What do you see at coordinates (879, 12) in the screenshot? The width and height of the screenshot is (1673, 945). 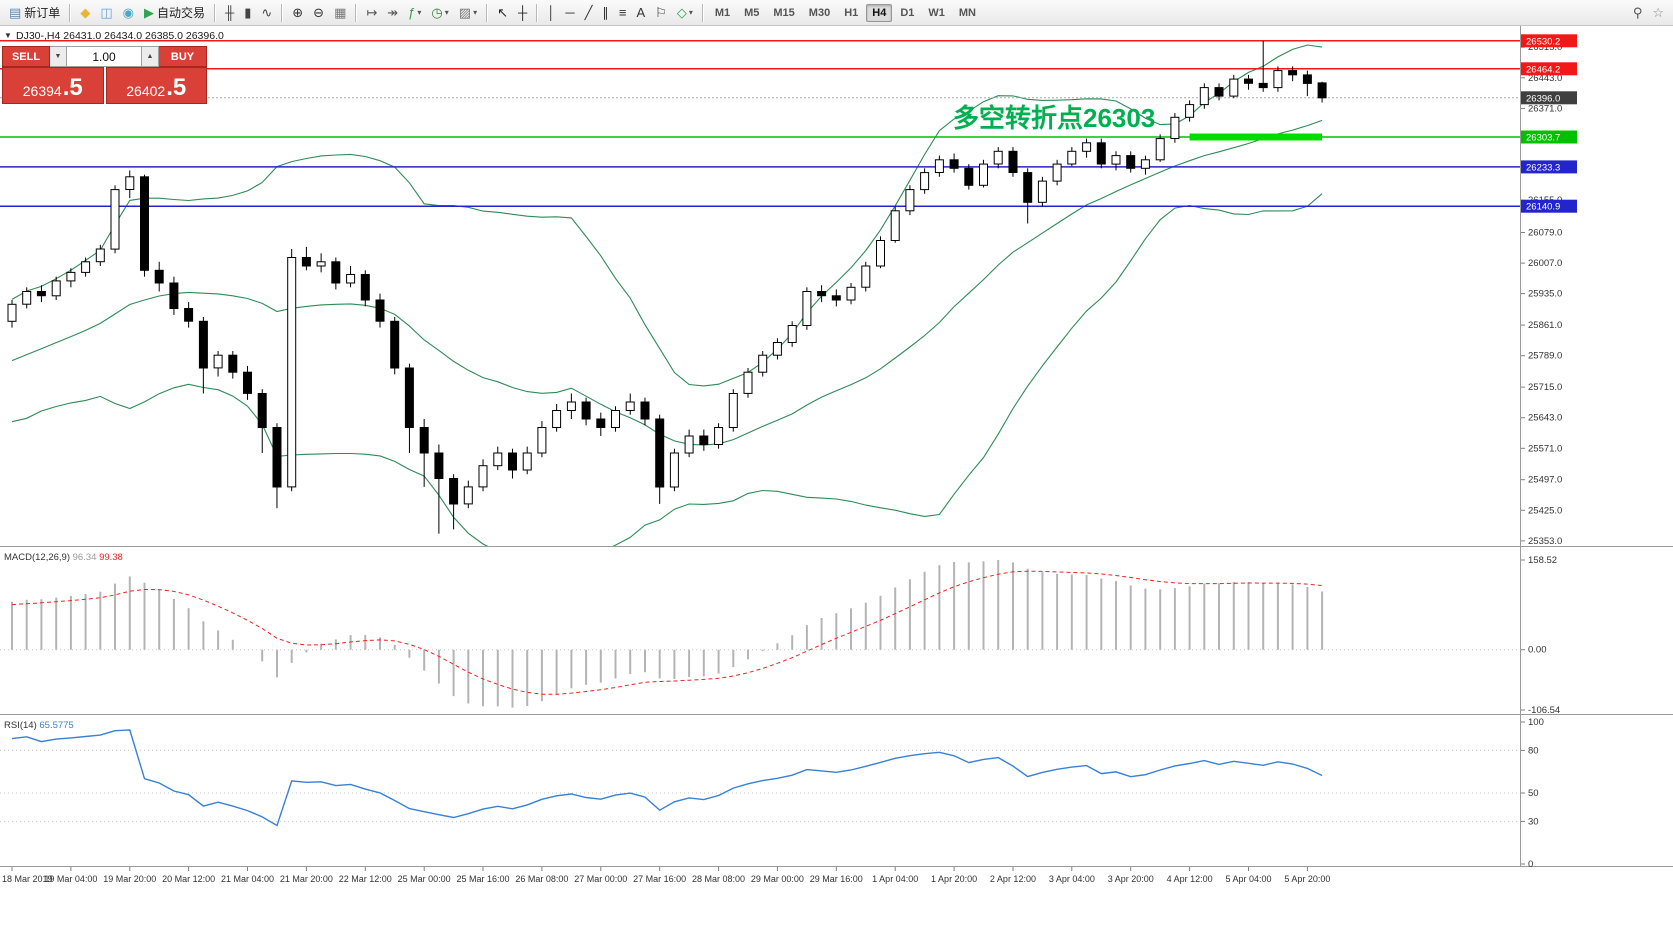 I see `timeframe-h4: H4` at bounding box center [879, 12].